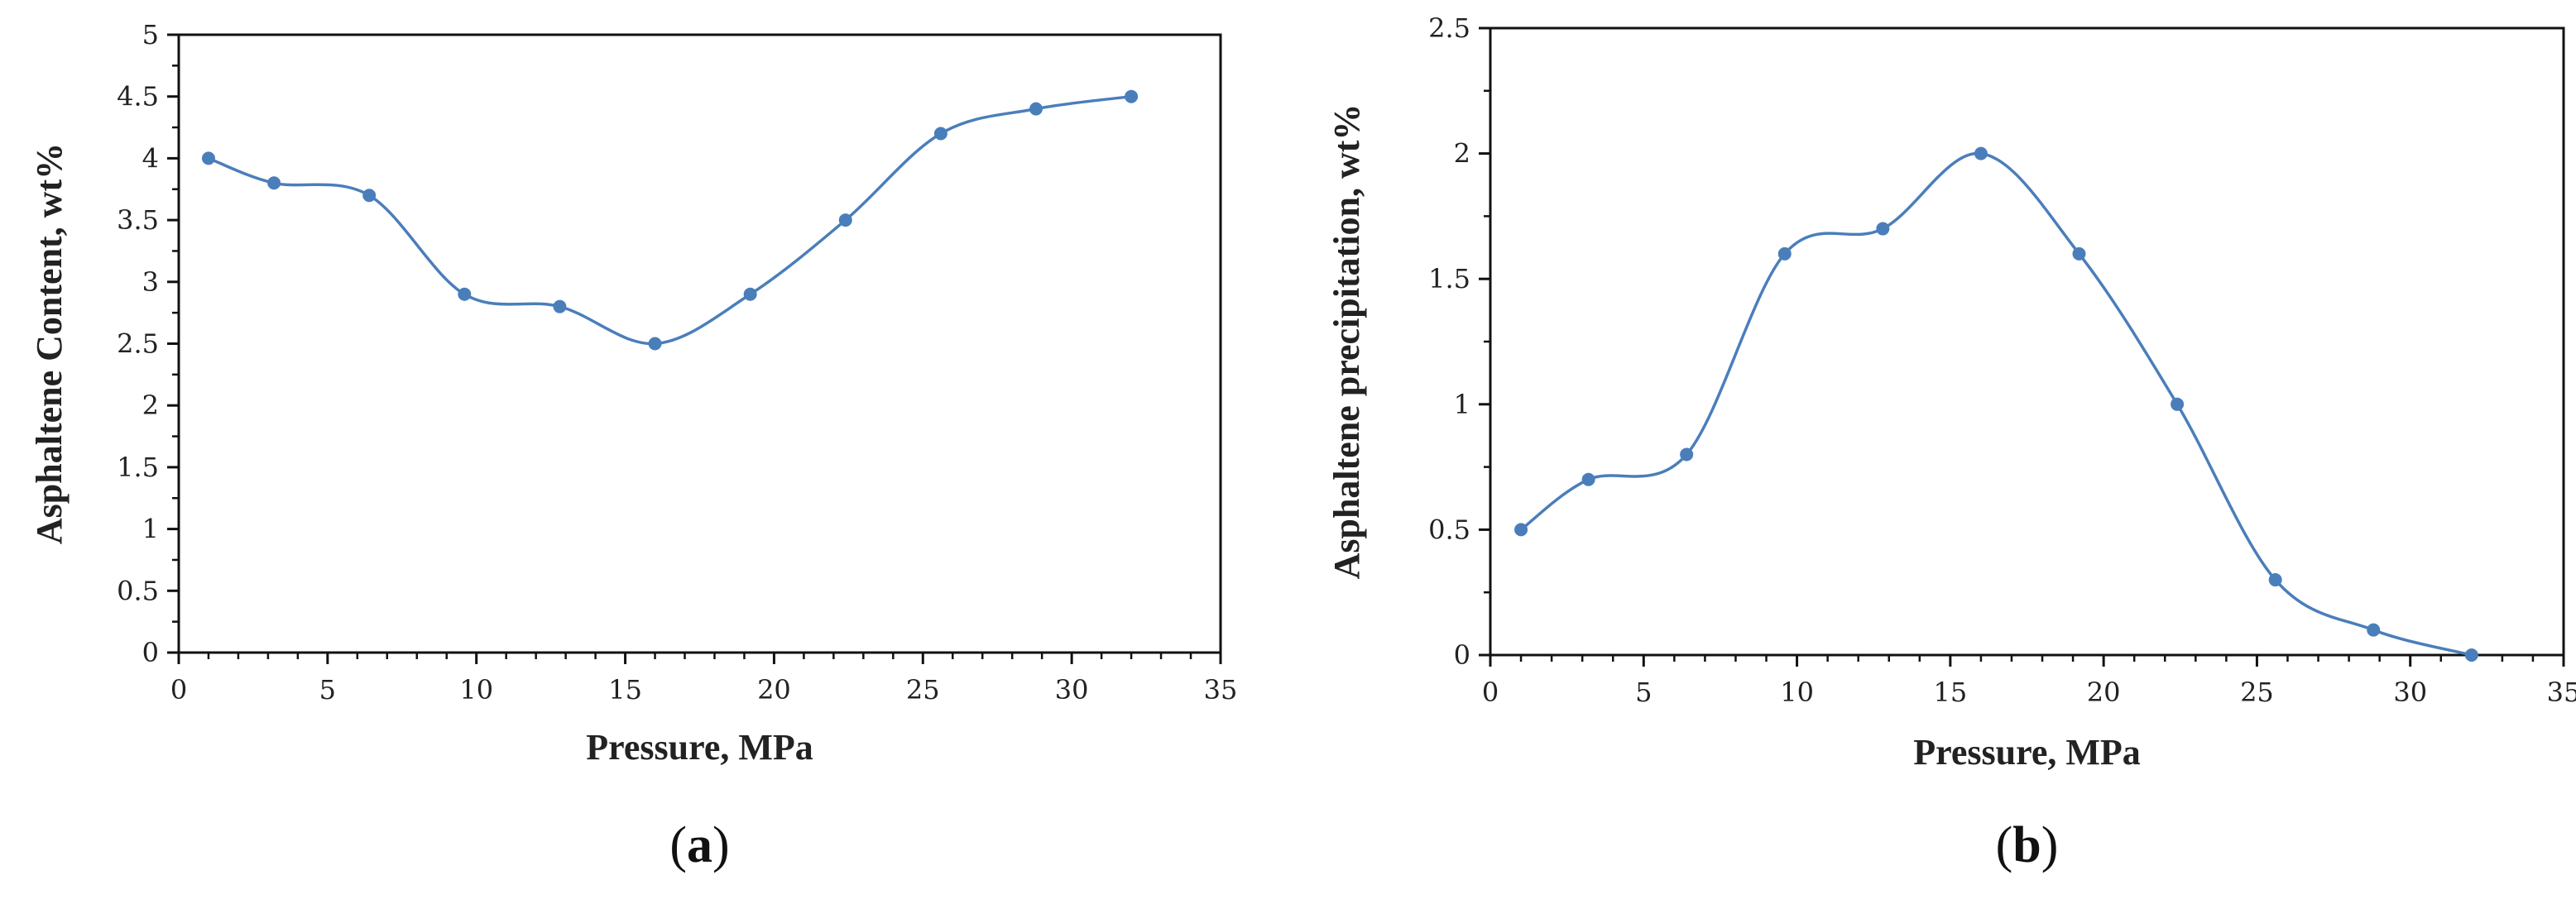  Describe the element at coordinates (625, 690) in the screenshot. I see `chart-a-xtick-label: 15` at that location.